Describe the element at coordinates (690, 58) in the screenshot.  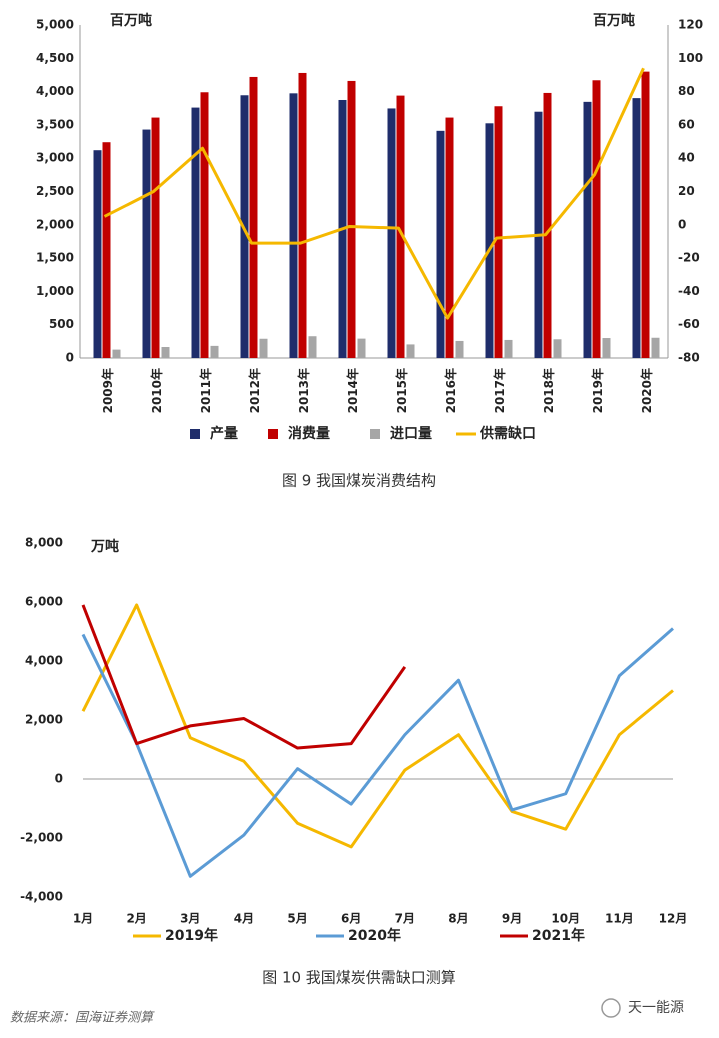
I see `y2ticks-label: 100` at that location.